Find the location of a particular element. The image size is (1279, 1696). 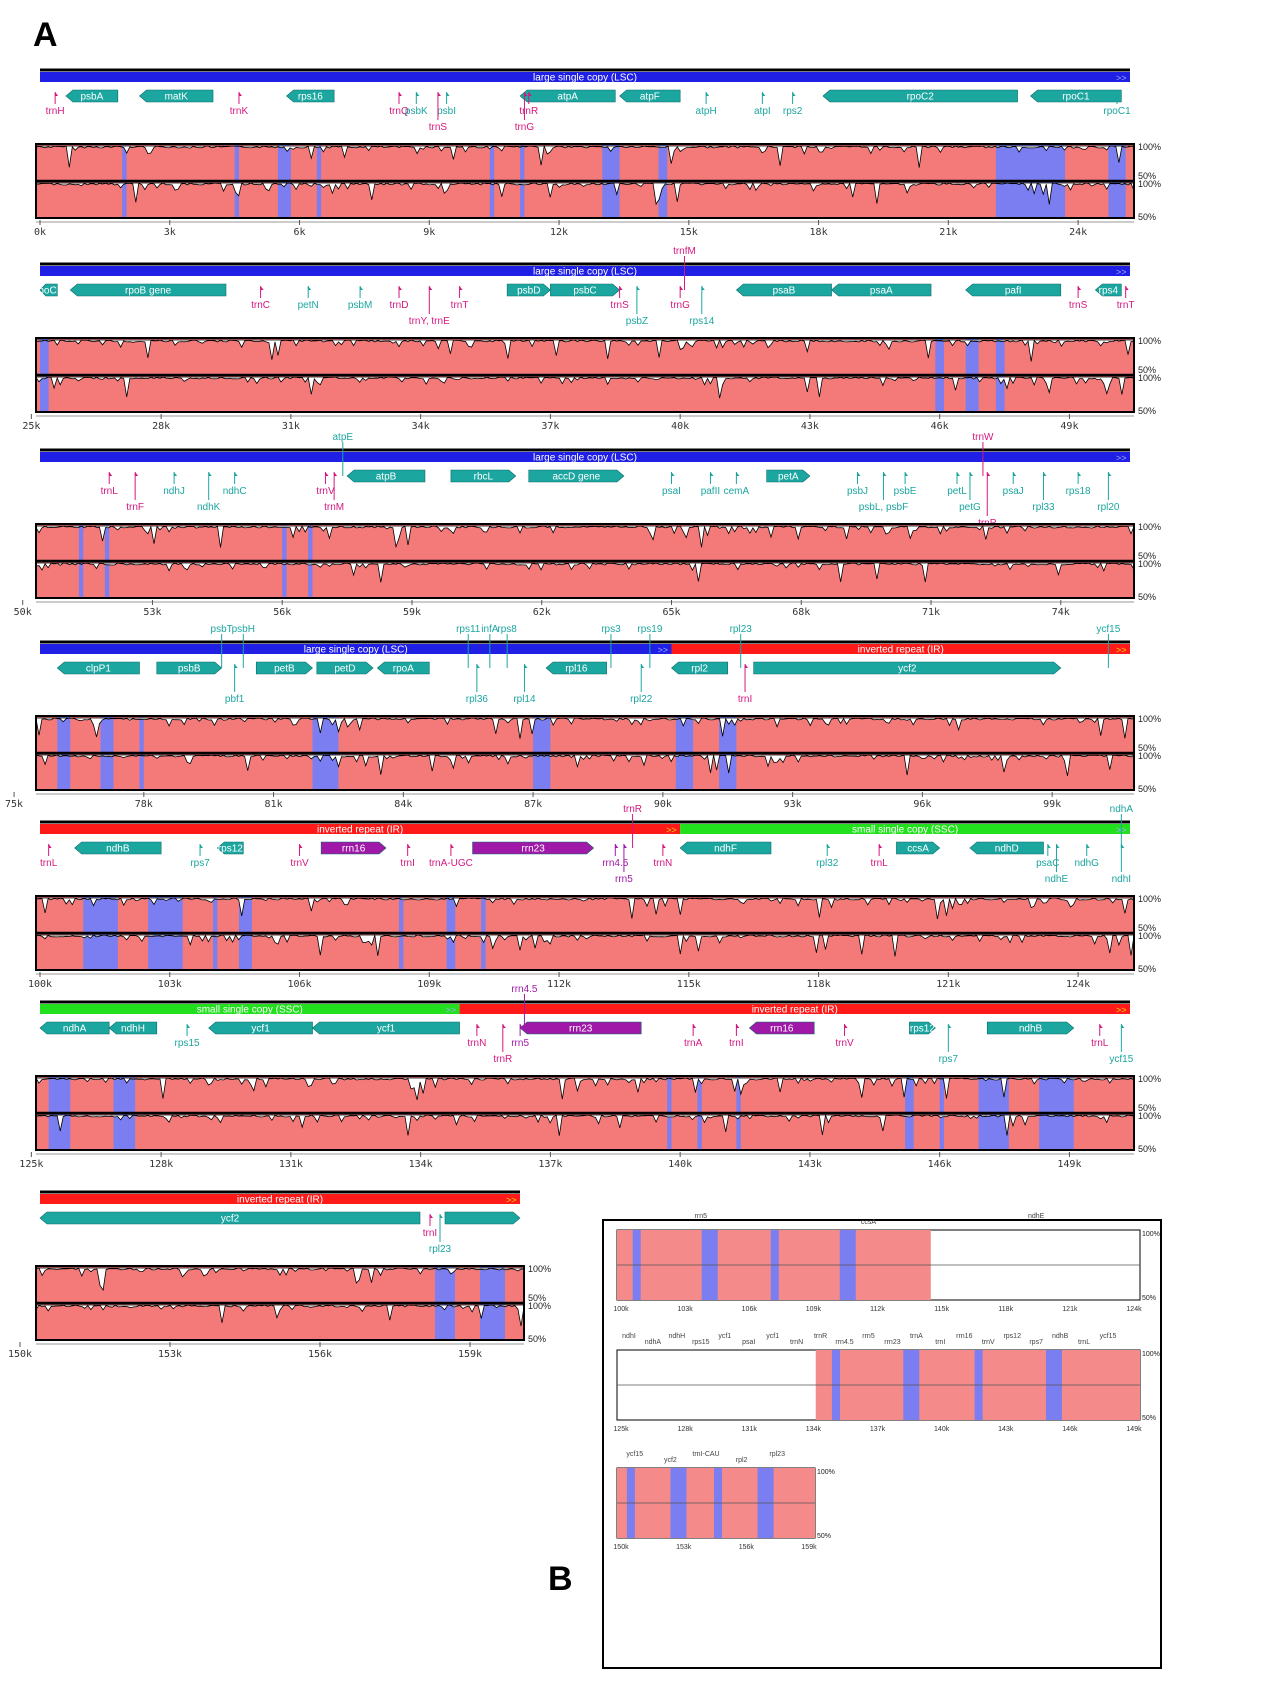

region-label: large single copy (LSC) is located at coordinates (585, 272).